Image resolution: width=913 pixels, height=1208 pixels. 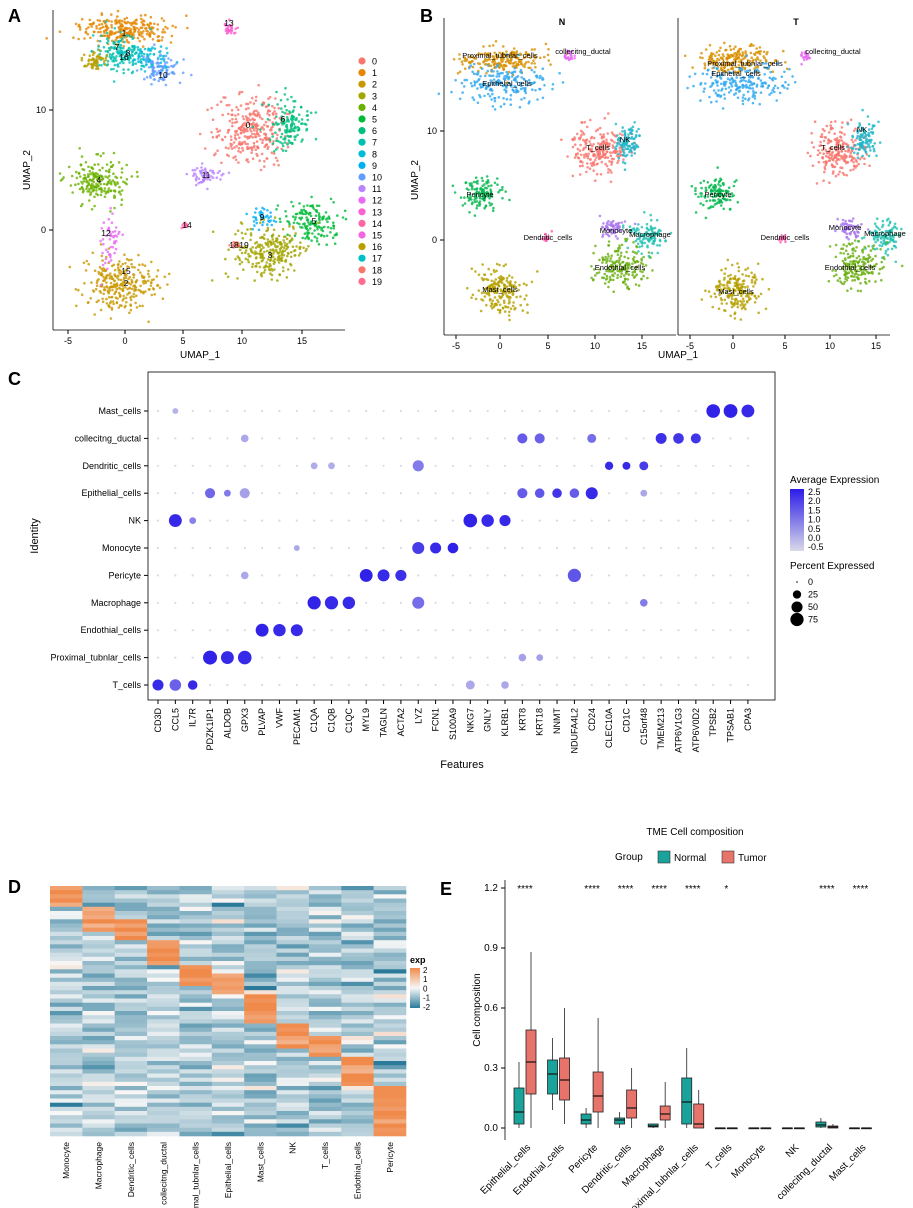 What do you see at coordinates (182, 341) in the screenshot?
I see `x-tick-label: 5` at bounding box center [182, 341].